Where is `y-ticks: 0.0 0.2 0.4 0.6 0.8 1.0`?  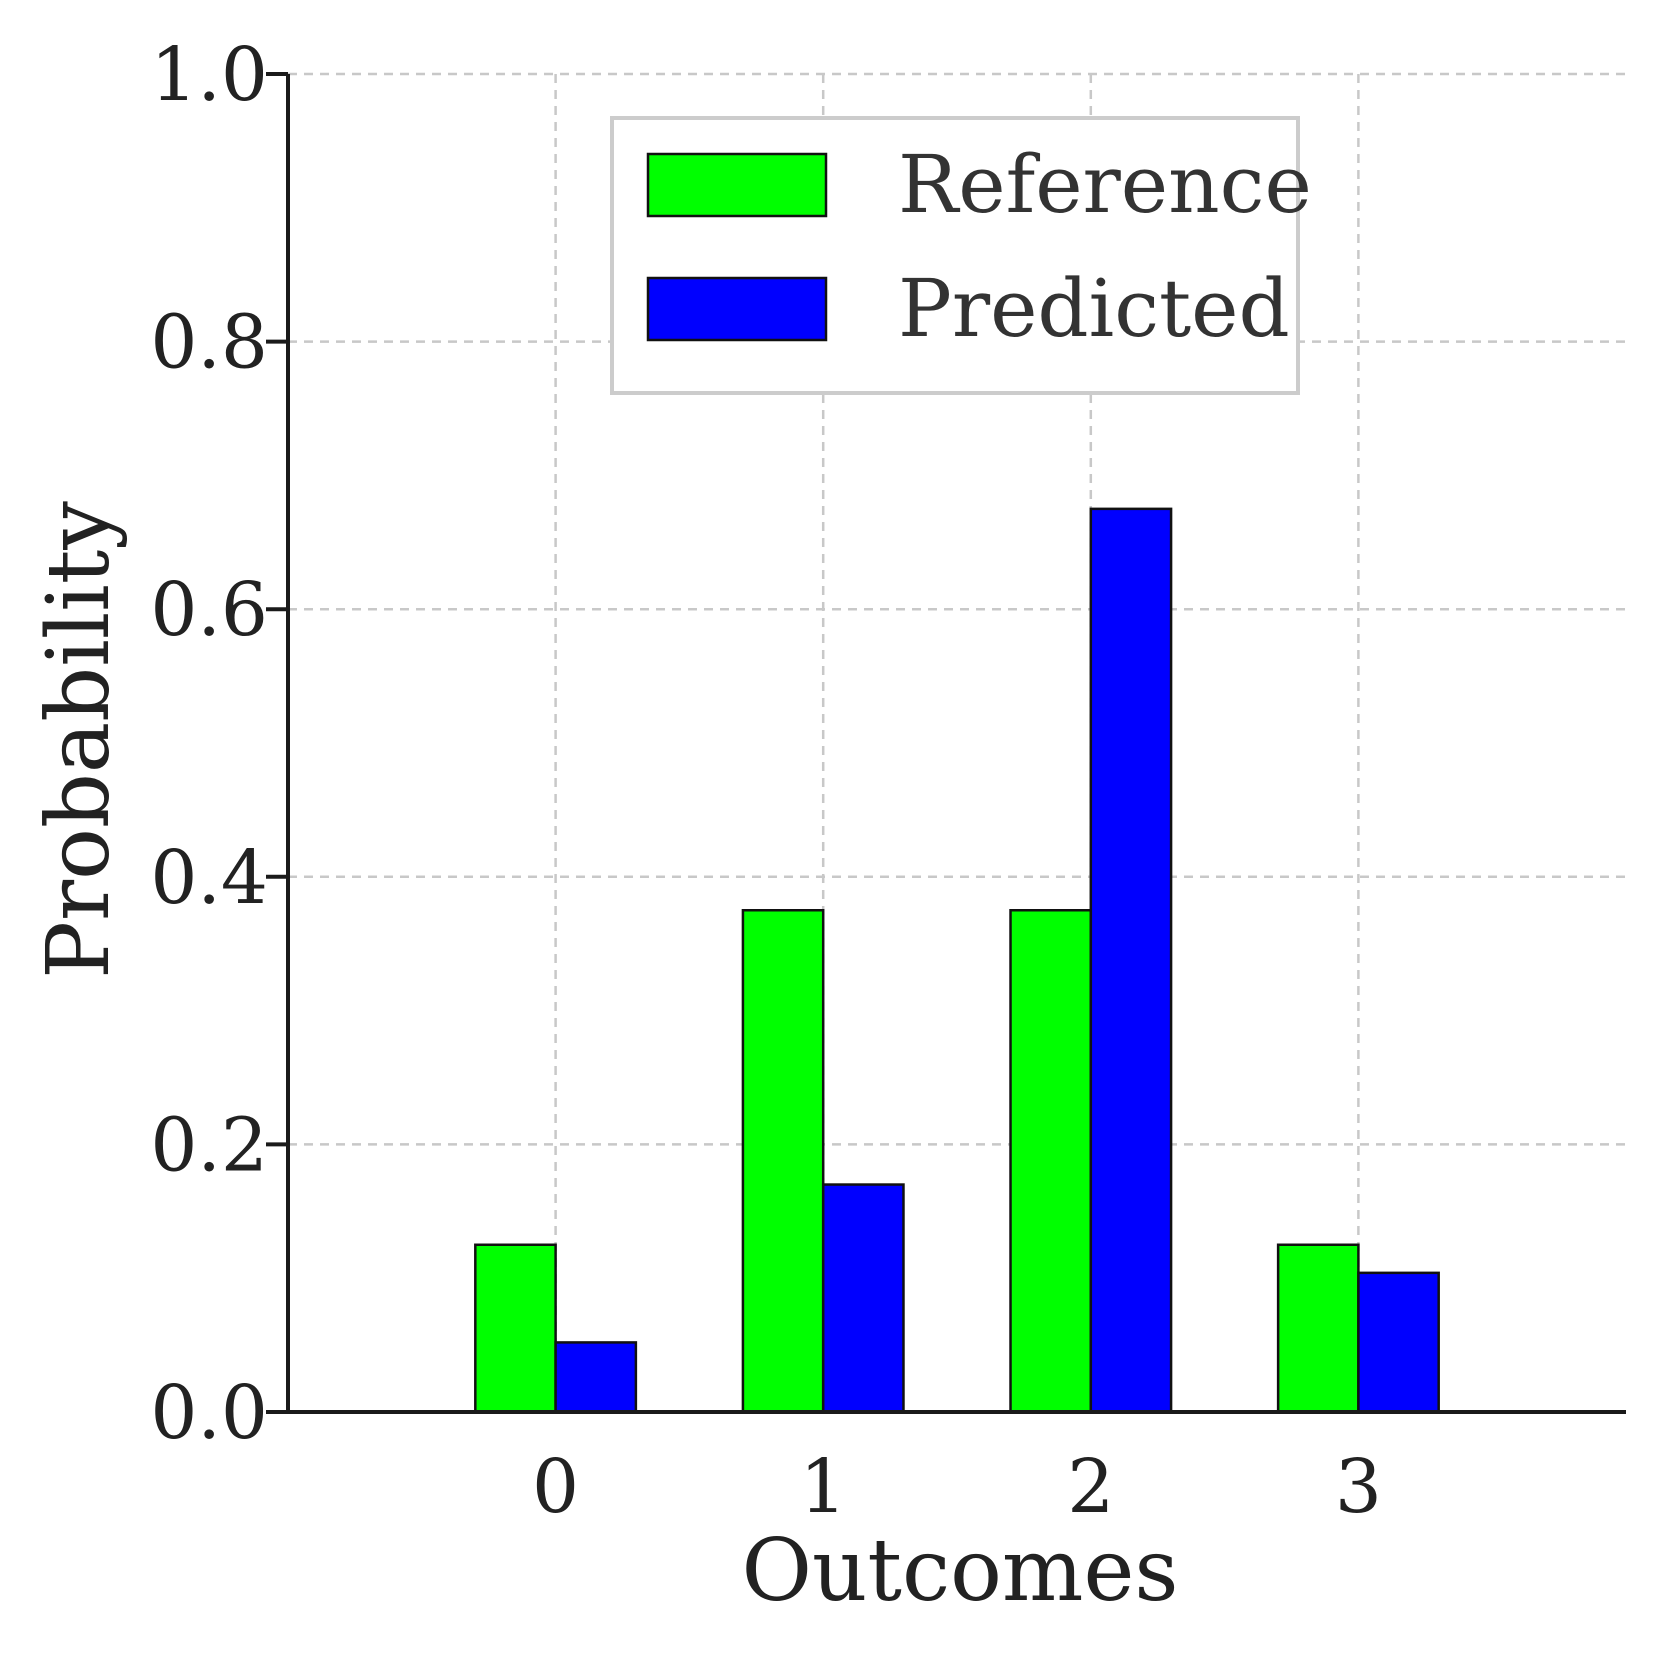
y-ticks: 0.0 0.2 0.4 0.6 0.8 1.0 is located at coordinates (219, 744).